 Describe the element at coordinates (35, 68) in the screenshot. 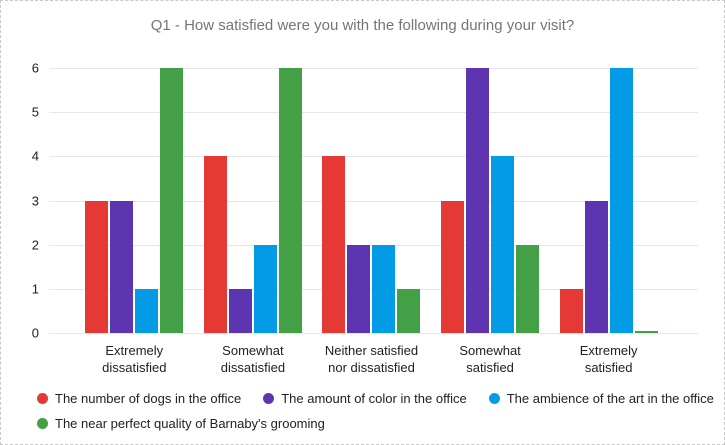

I see `y-axis-tick-6: 6` at that location.